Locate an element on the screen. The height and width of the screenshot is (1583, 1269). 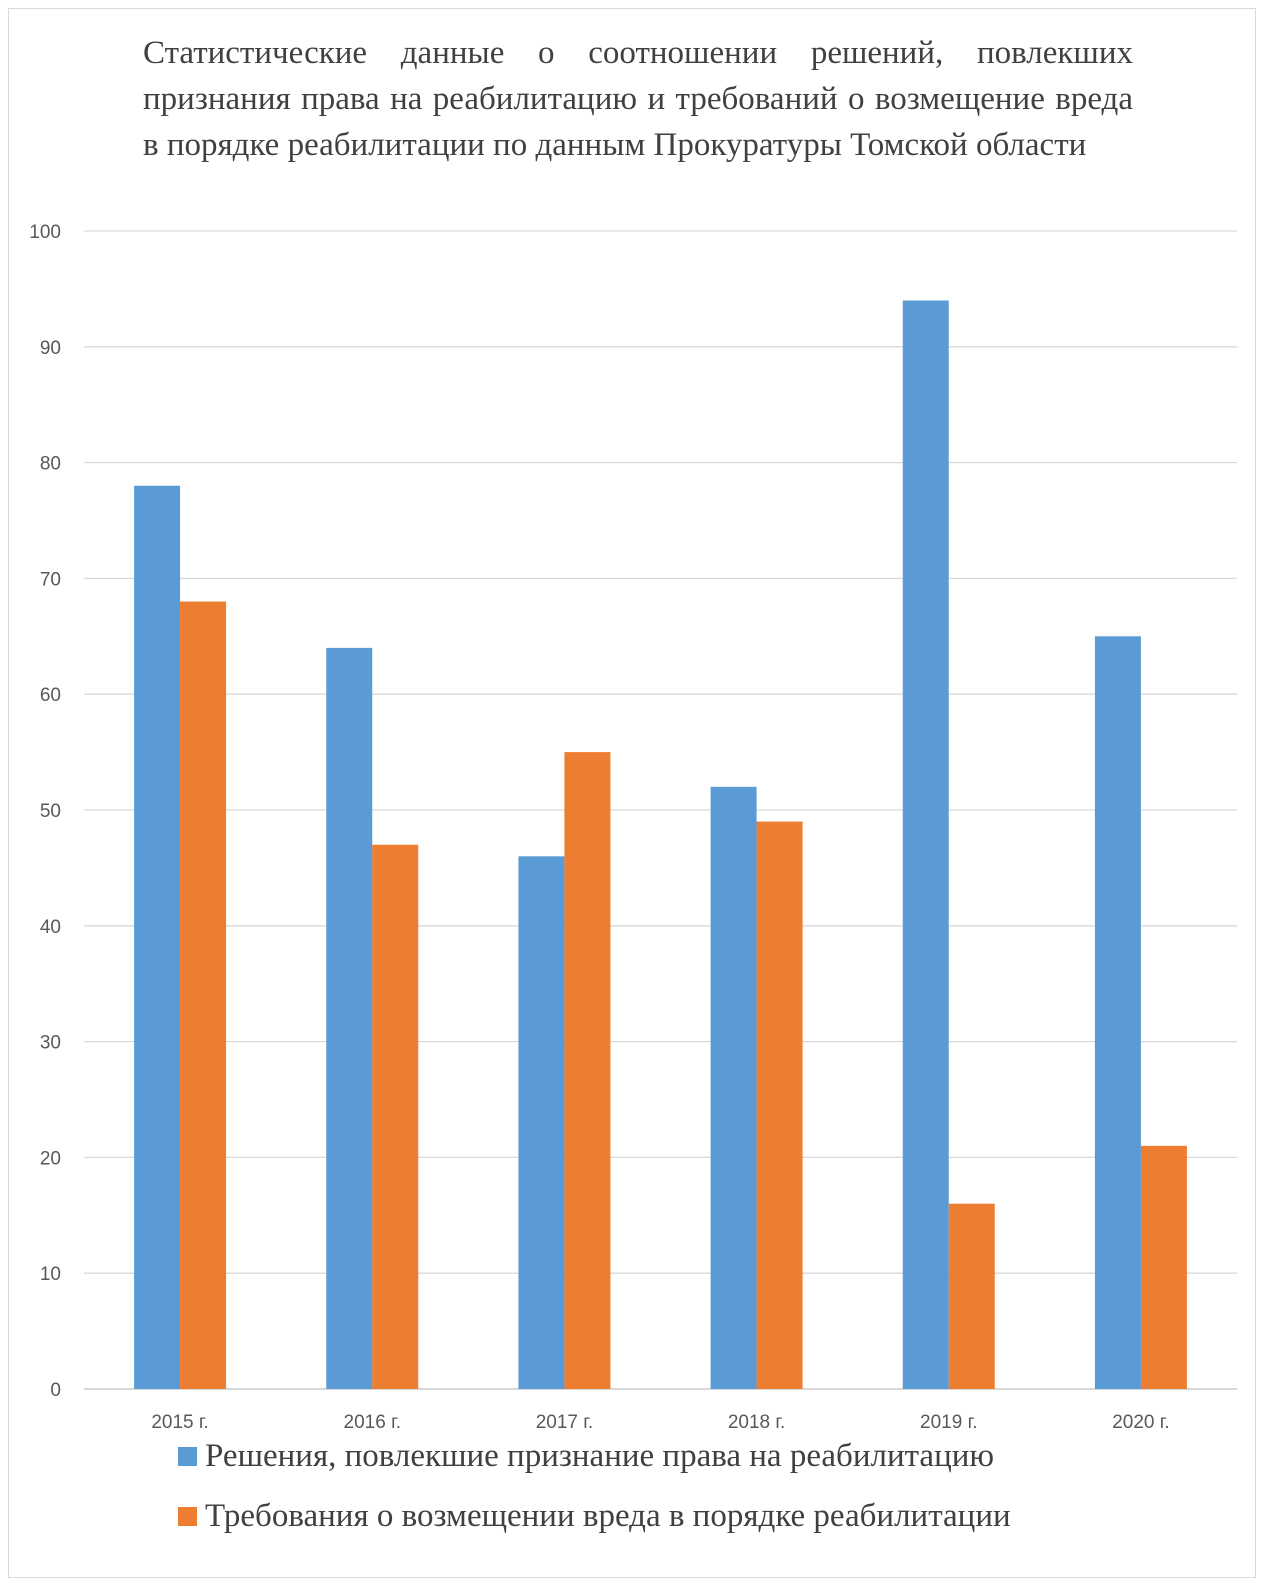
y-tick-label: 100 is located at coordinates (45, 232).